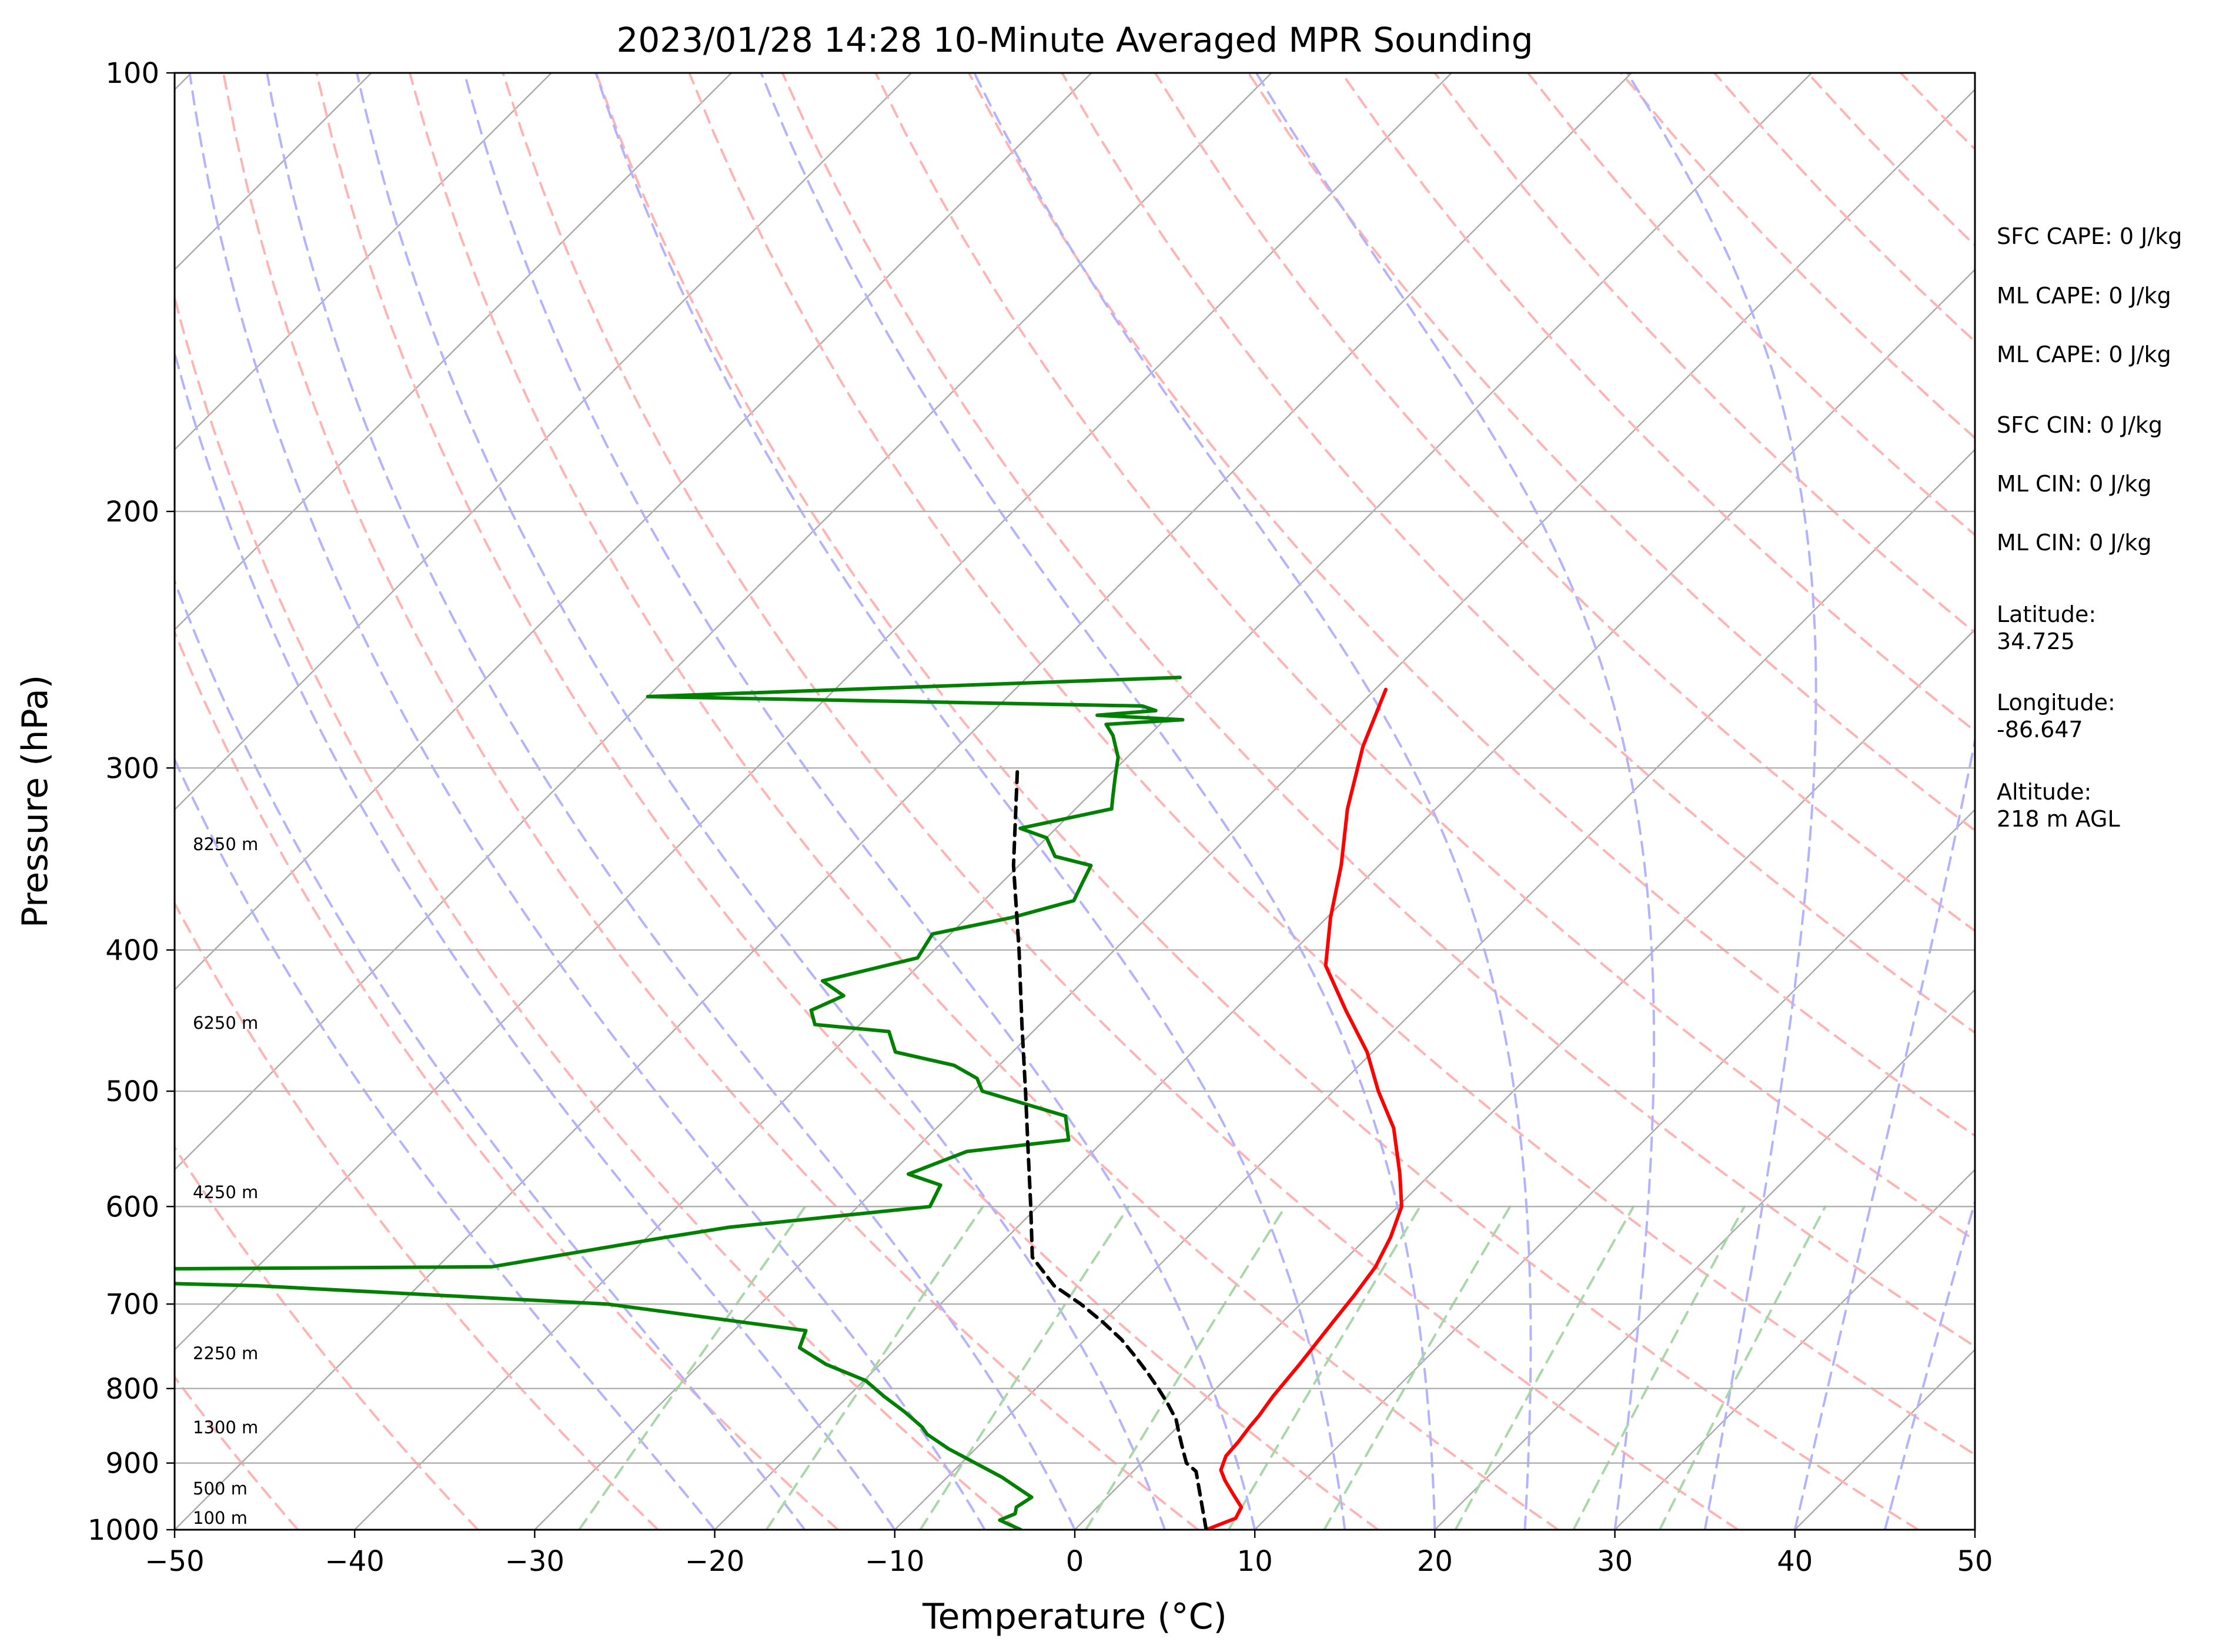 The width and height of the screenshot is (2226, 1652). I want to click on y-tick-label: 200, so click(132, 513).